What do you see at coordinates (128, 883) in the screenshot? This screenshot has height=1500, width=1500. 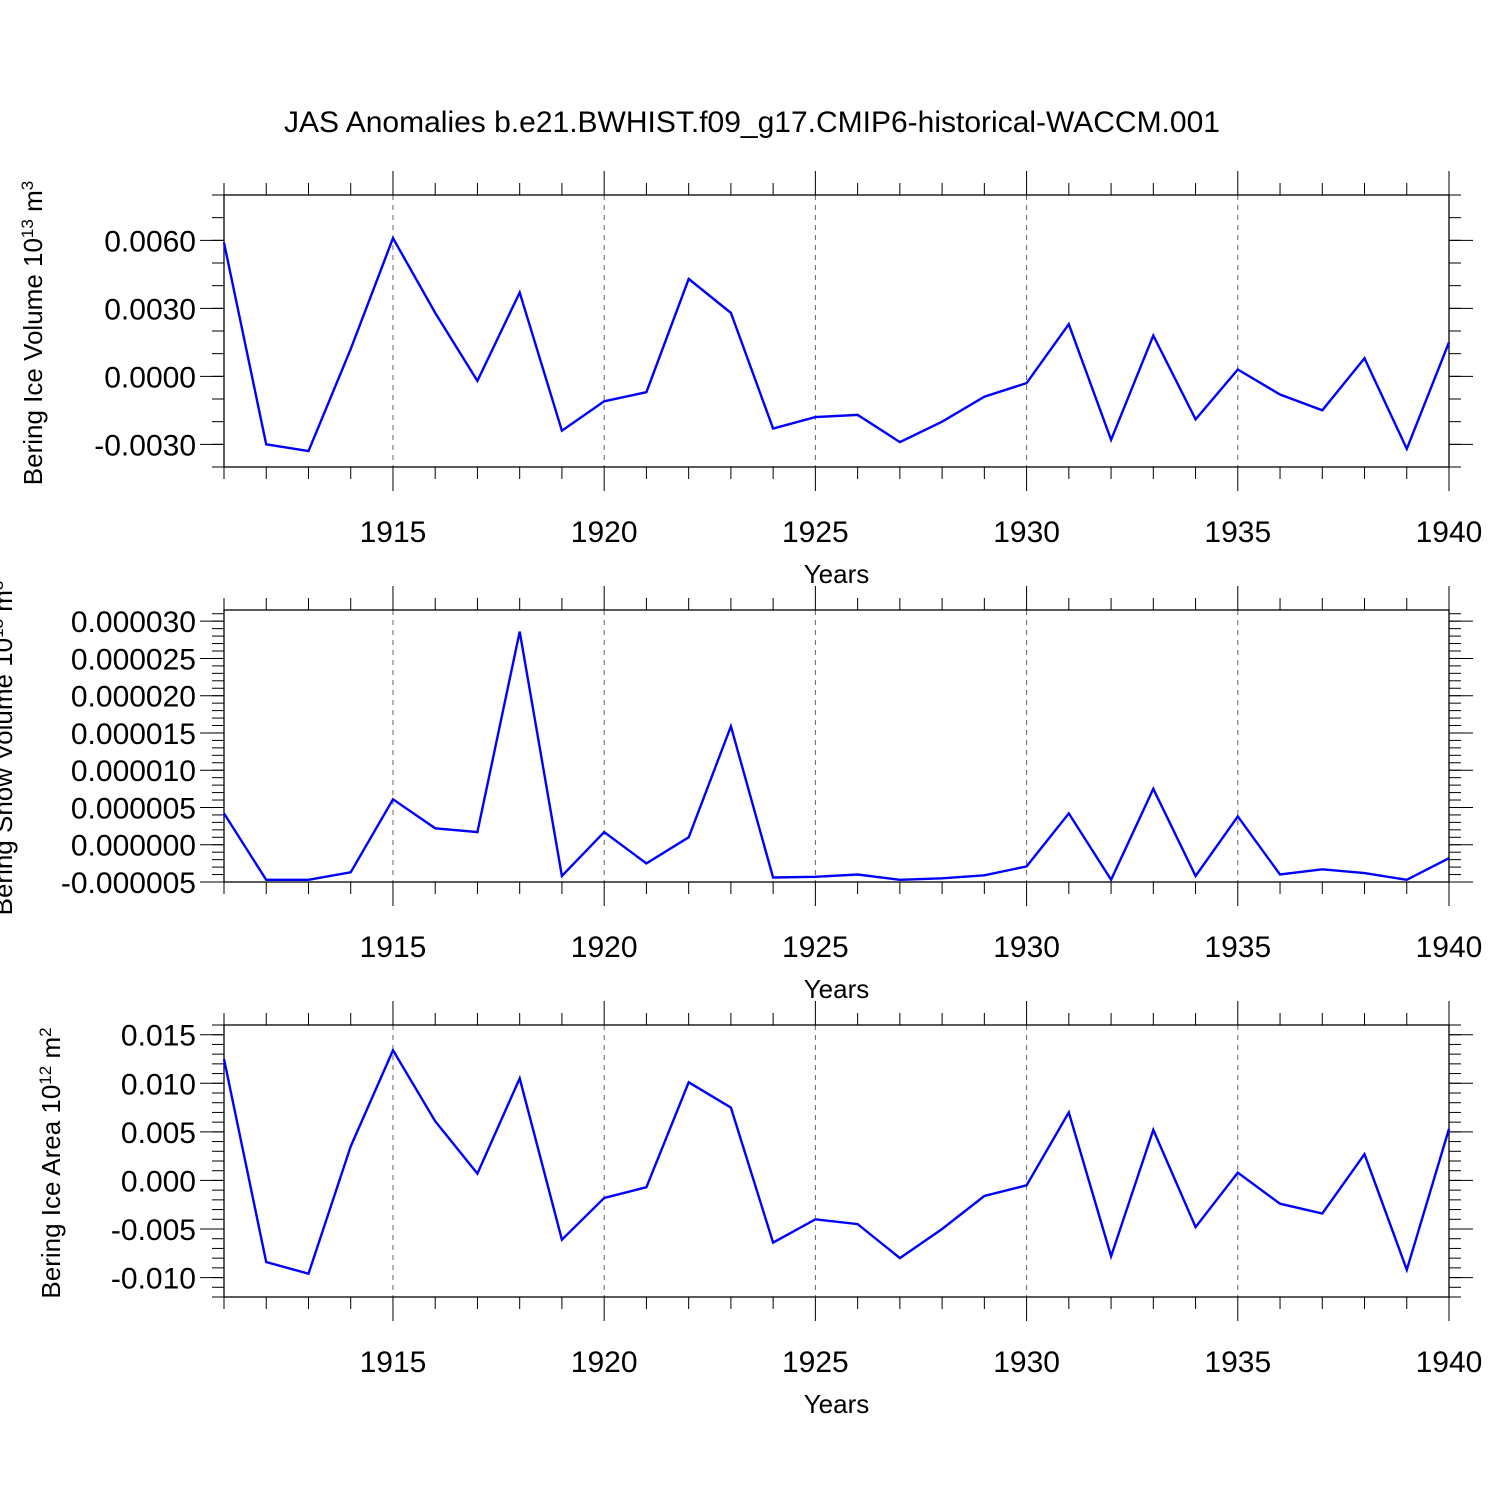 I see `y-tick-label: -0.000005` at bounding box center [128, 883].